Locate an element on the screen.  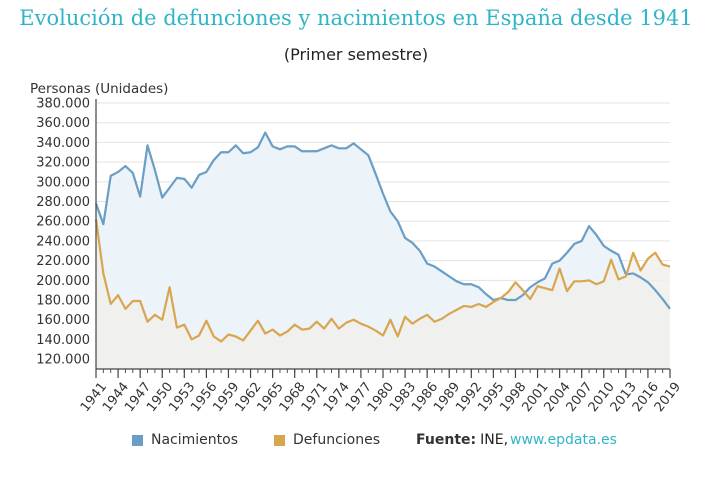
legend-label-nacimientos: Nacimientos is located at coordinates (195, 440).